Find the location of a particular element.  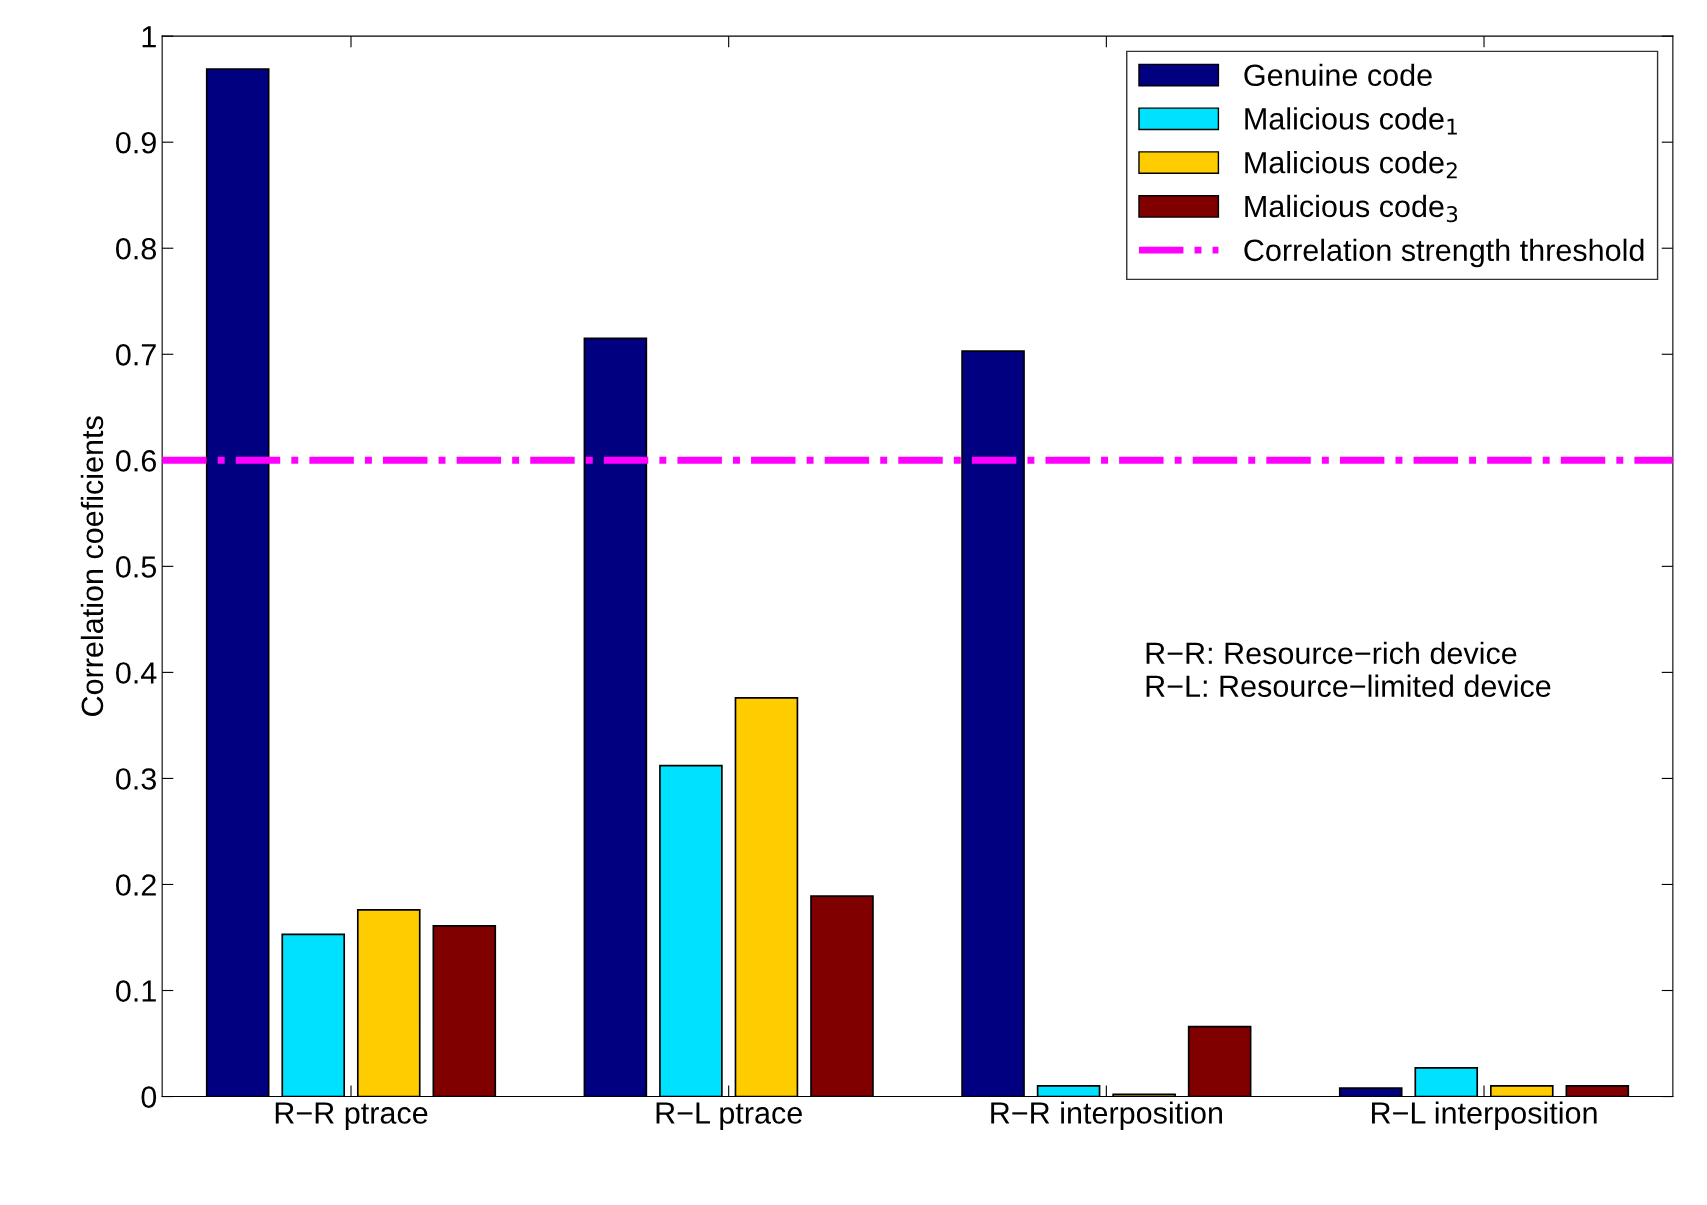

y-axis-title: Correlation coeficients is located at coordinates (92, 566).